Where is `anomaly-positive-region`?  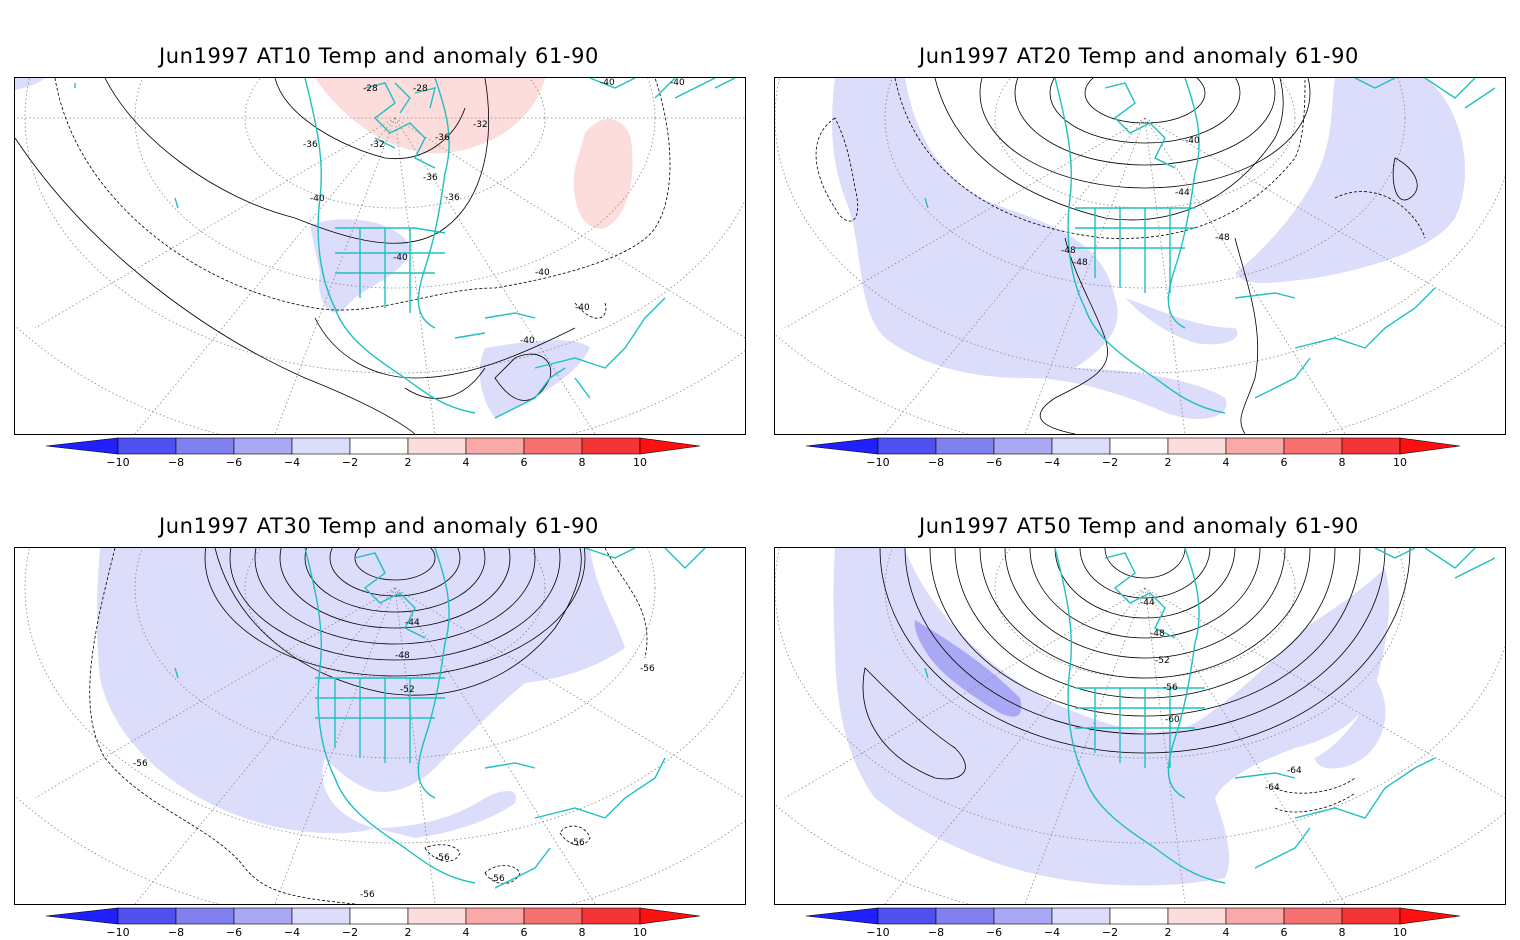
anomaly-positive-region is located at coordinates (603, 173).